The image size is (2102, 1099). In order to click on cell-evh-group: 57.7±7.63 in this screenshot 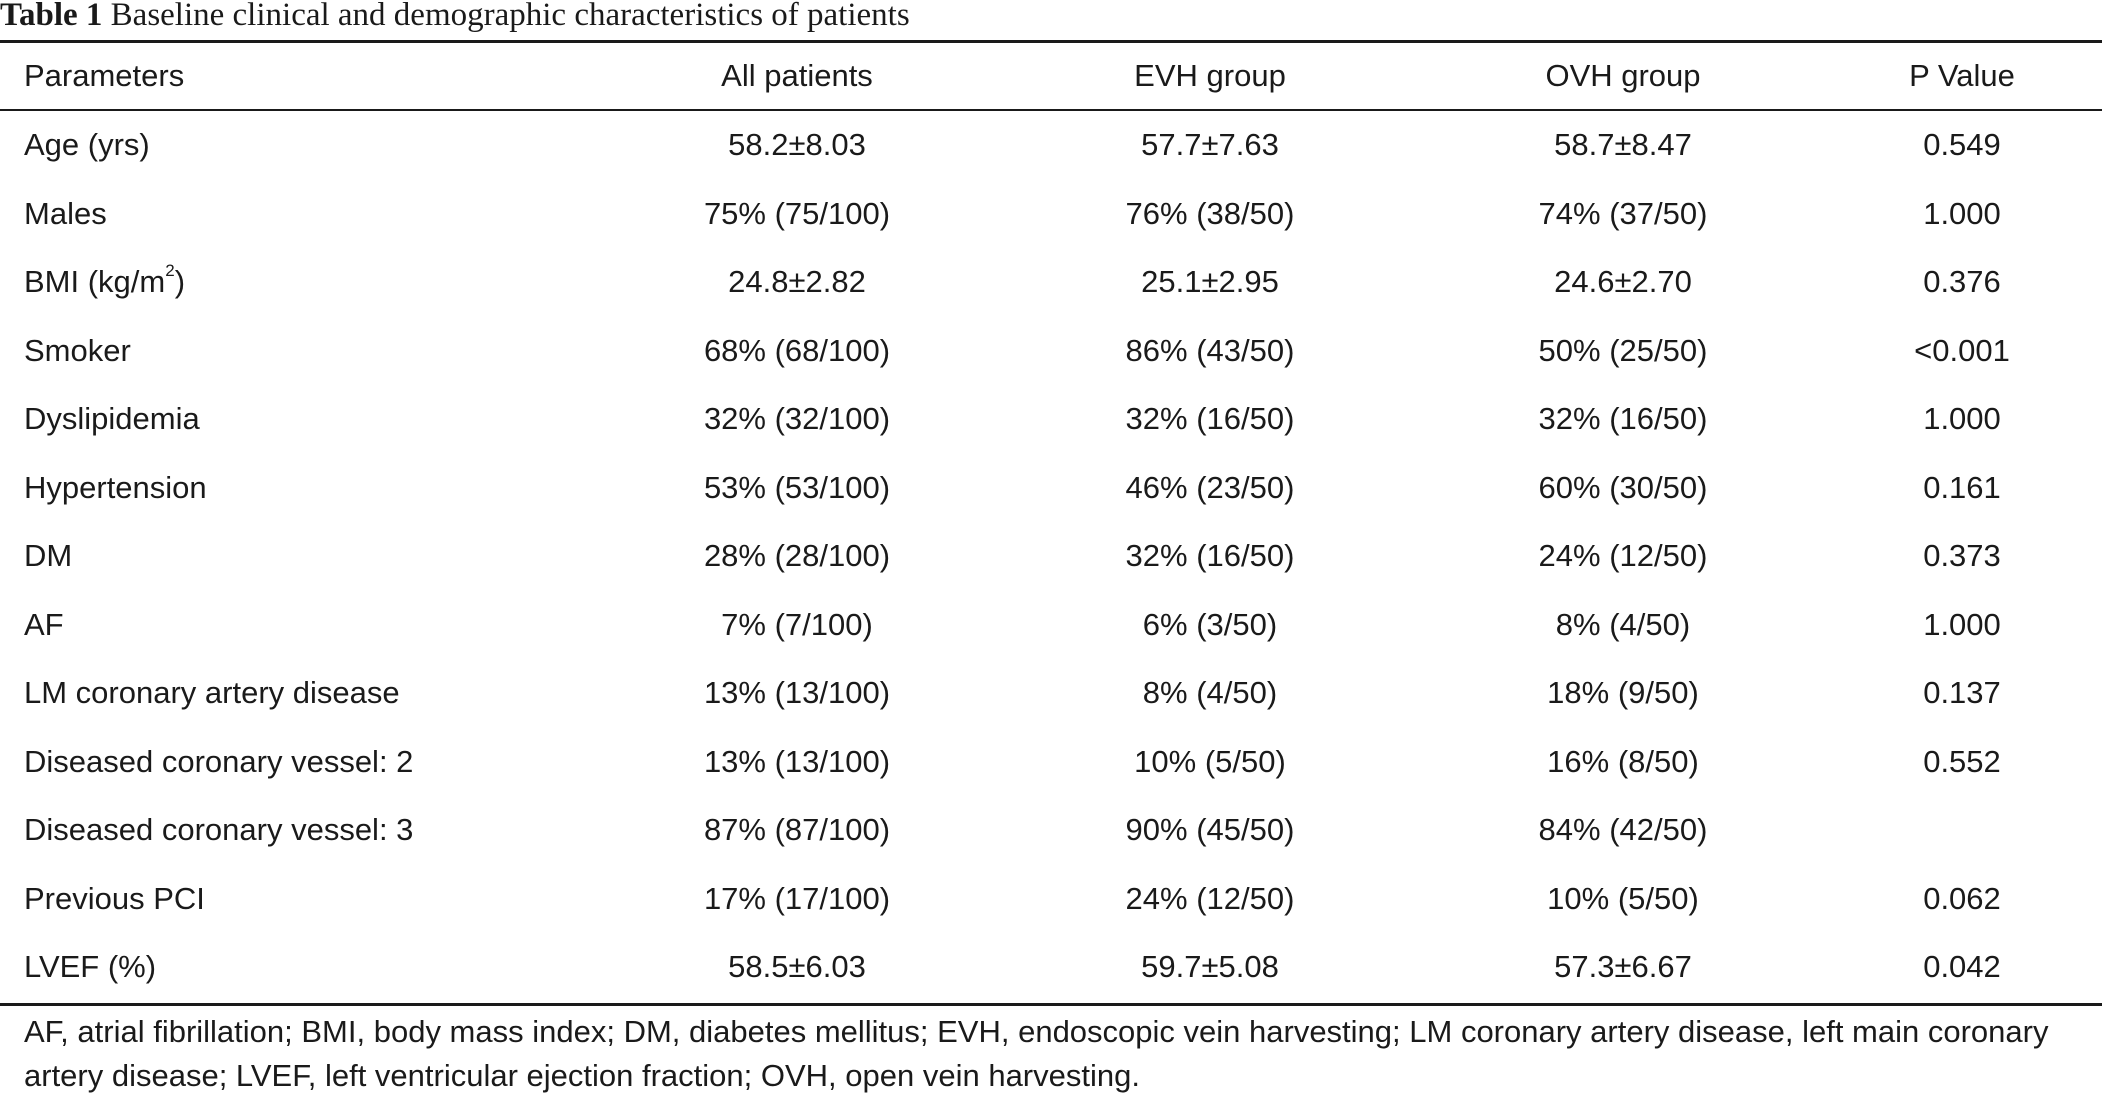, I will do `click(1210, 144)`.